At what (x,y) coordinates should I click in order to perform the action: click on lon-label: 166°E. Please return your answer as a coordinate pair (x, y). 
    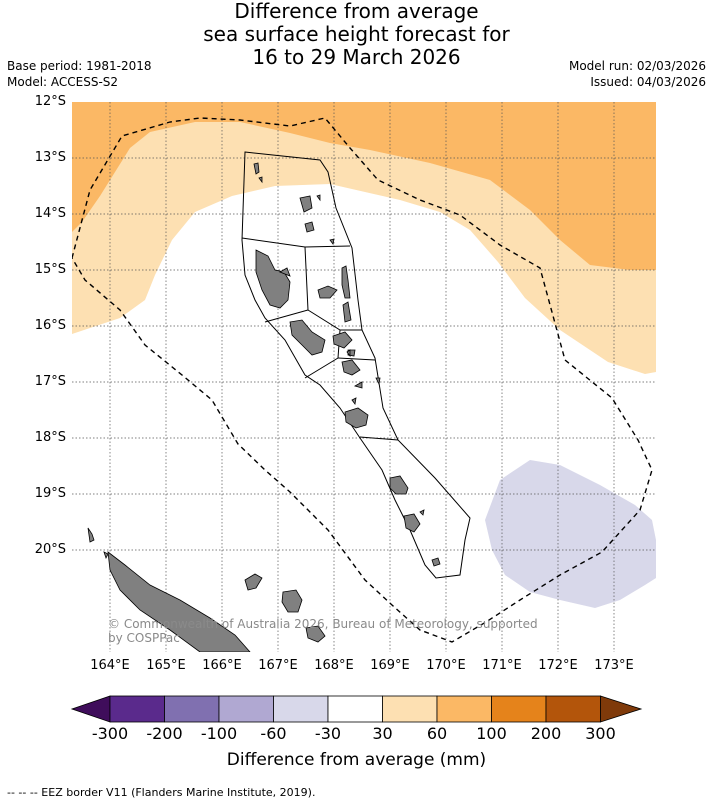
    Looking at the image, I should click on (222, 665).